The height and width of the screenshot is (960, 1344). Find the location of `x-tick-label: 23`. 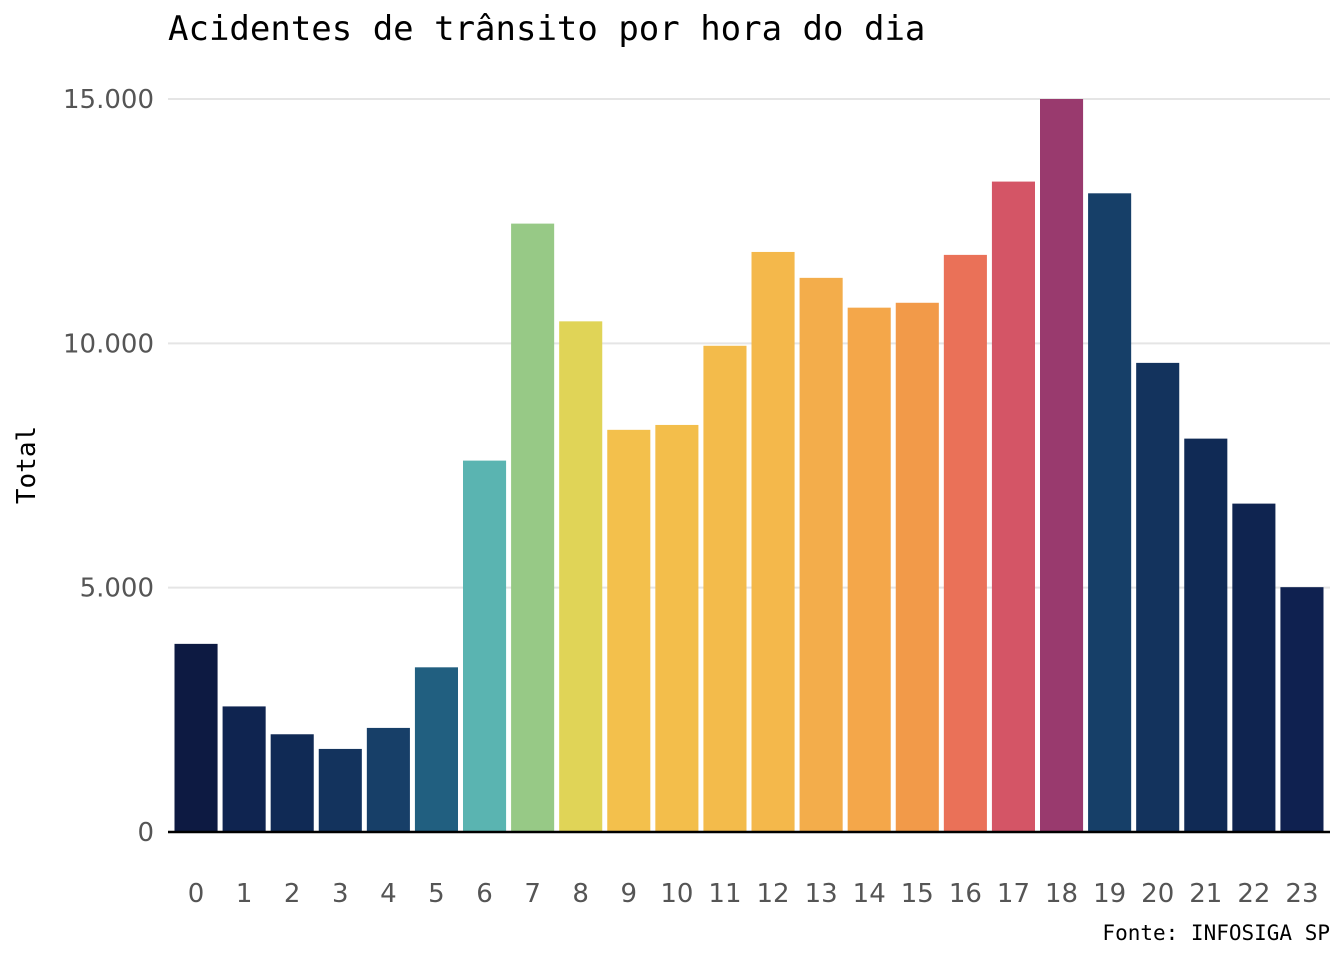

x-tick-label: 23 is located at coordinates (1301, 894).